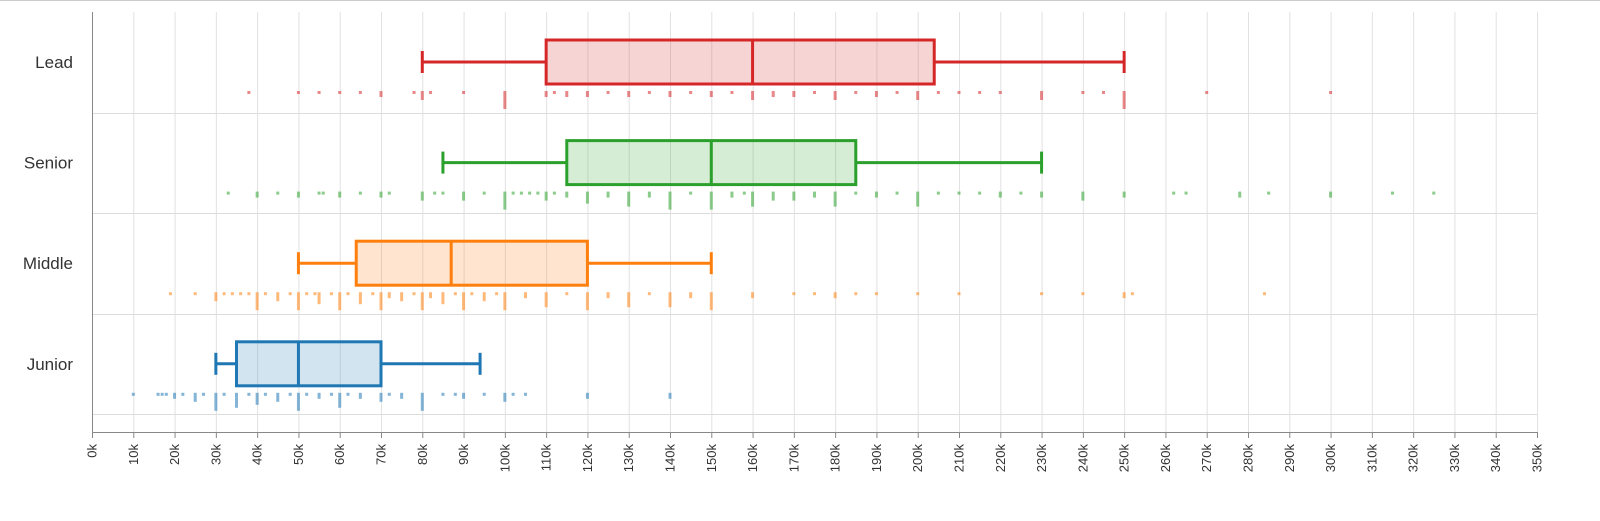  I want to click on x-tick-label: 260k, so click(1165, 458).